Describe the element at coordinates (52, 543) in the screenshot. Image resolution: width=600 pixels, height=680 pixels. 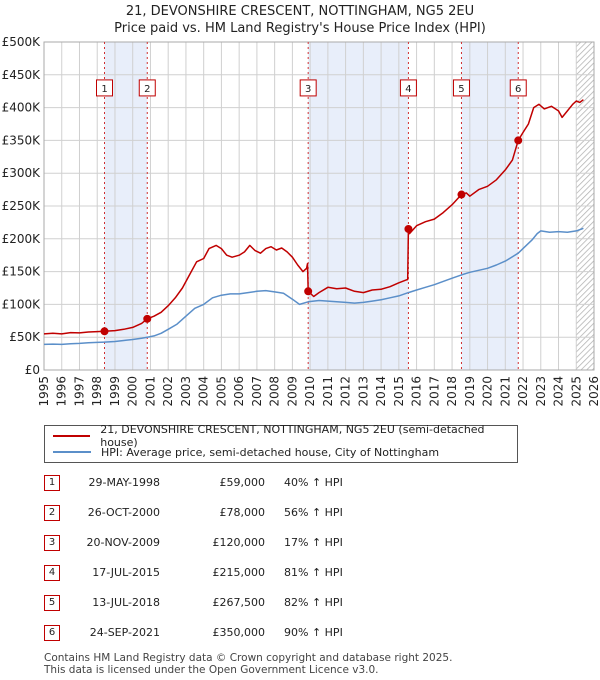
I see `sale-number-badge: 3` at that location.